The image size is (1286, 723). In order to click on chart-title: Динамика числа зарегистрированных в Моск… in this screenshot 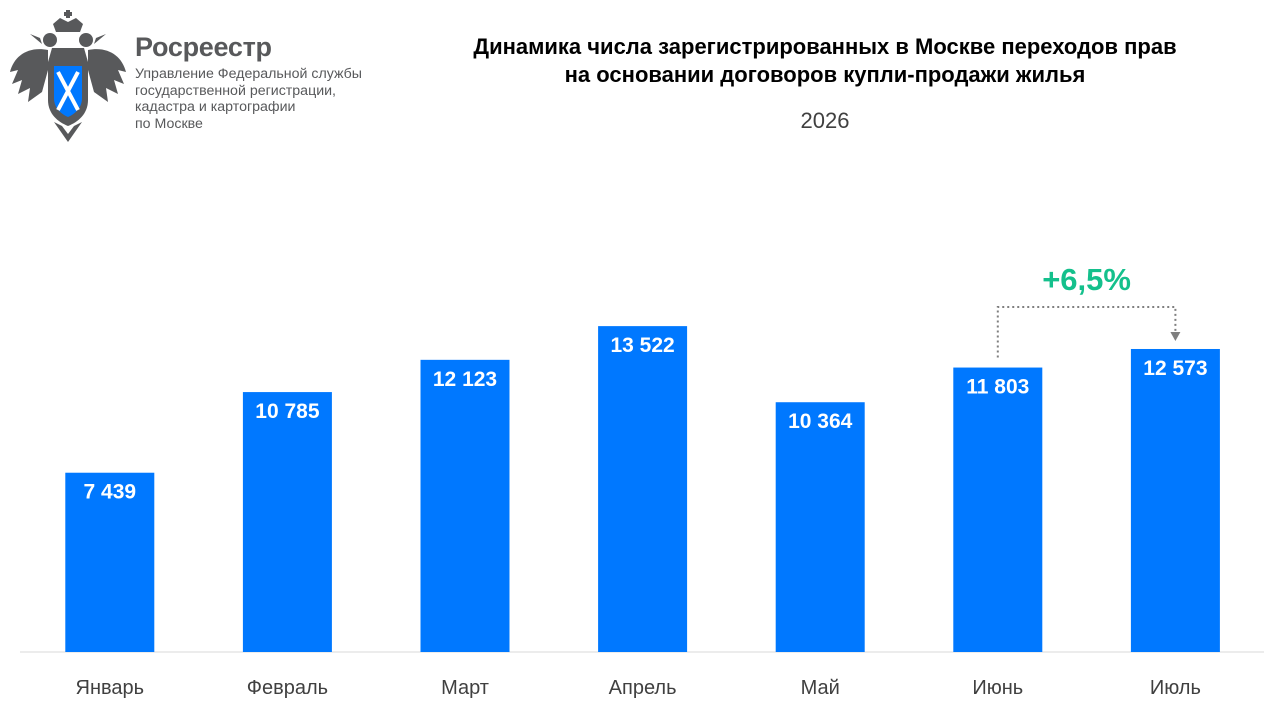, I will do `click(825, 60)`.